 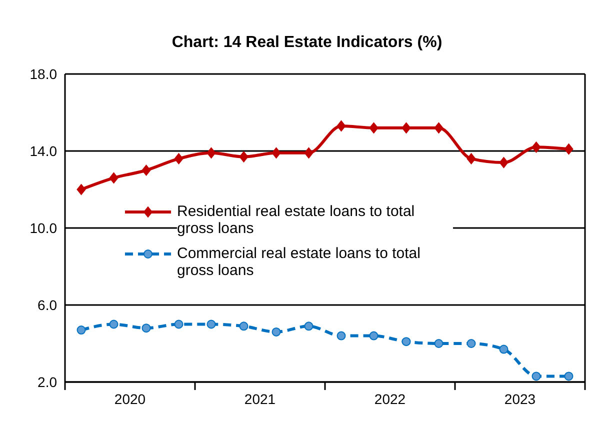 What do you see at coordinates (315, 262) in the screenshot?
I see `legend-label: Commercial real estate loans to total gross loans` at bounding box center [315, 262].